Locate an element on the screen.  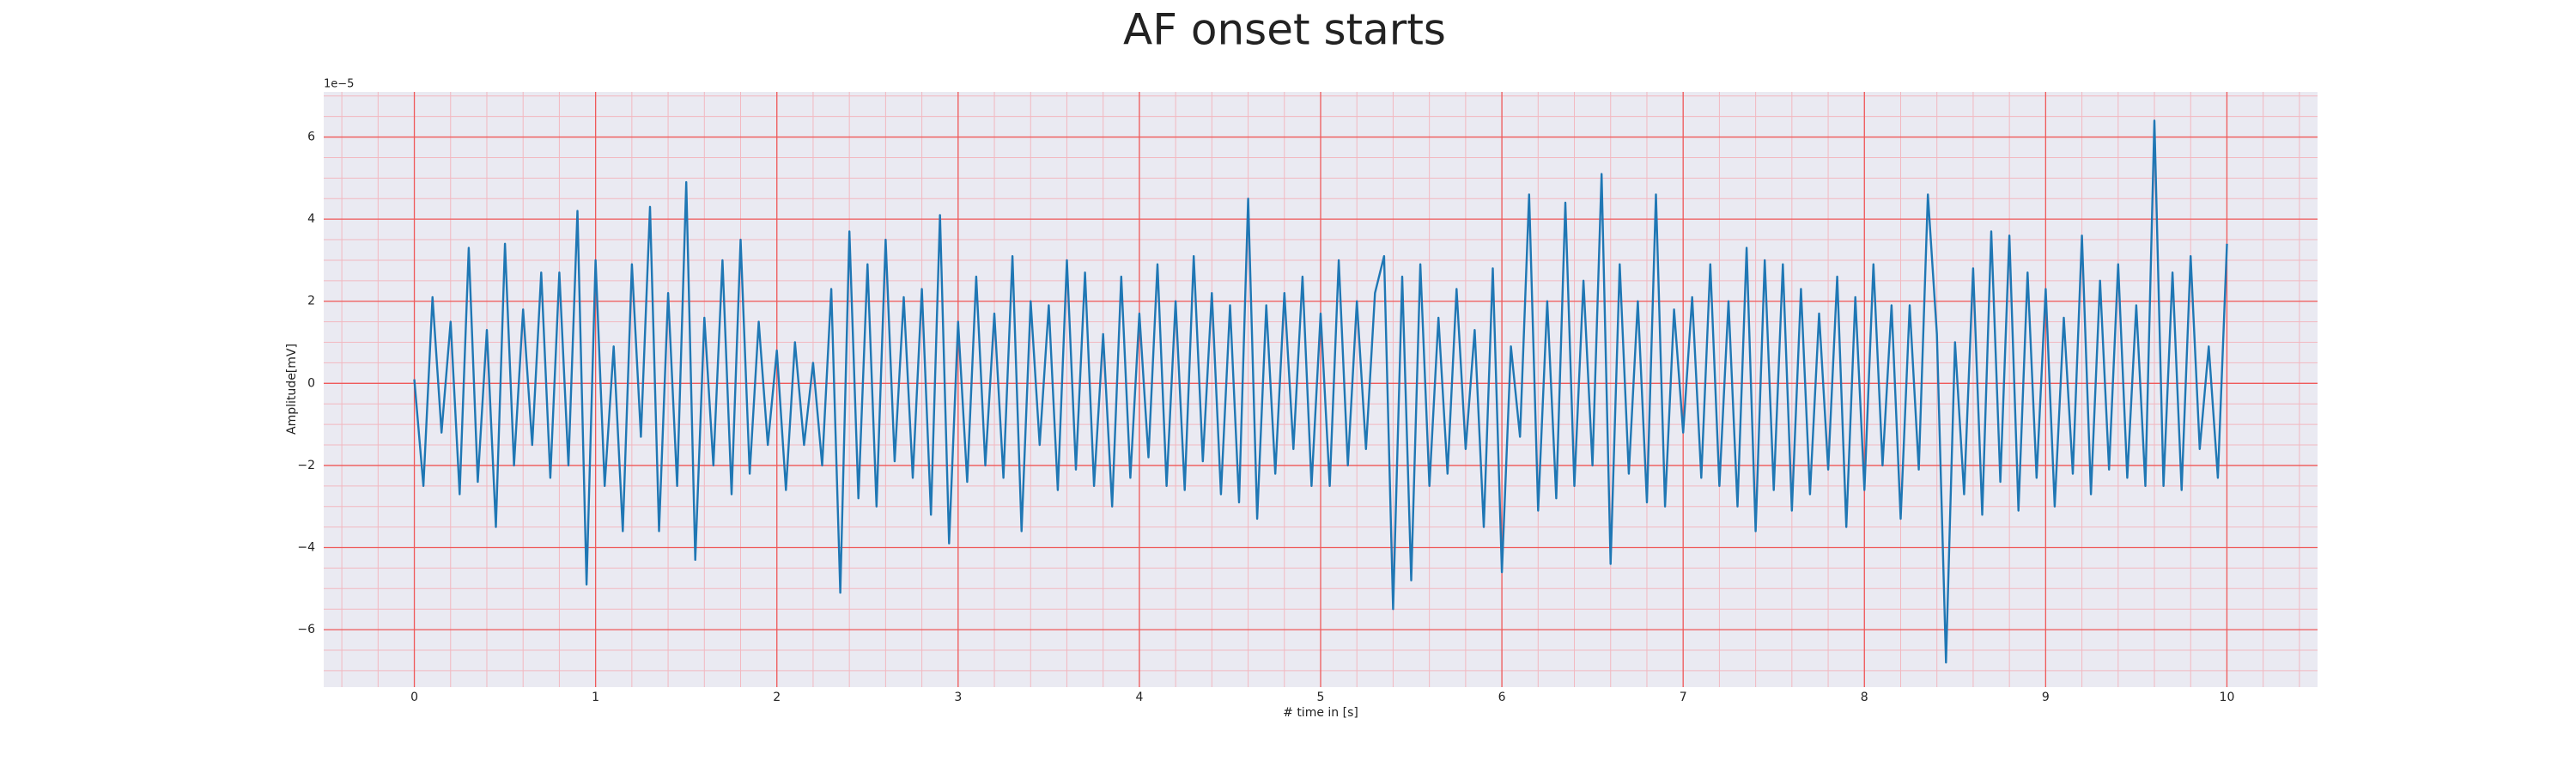
y-tick-label: −6 is located at coordinates (306, 629).